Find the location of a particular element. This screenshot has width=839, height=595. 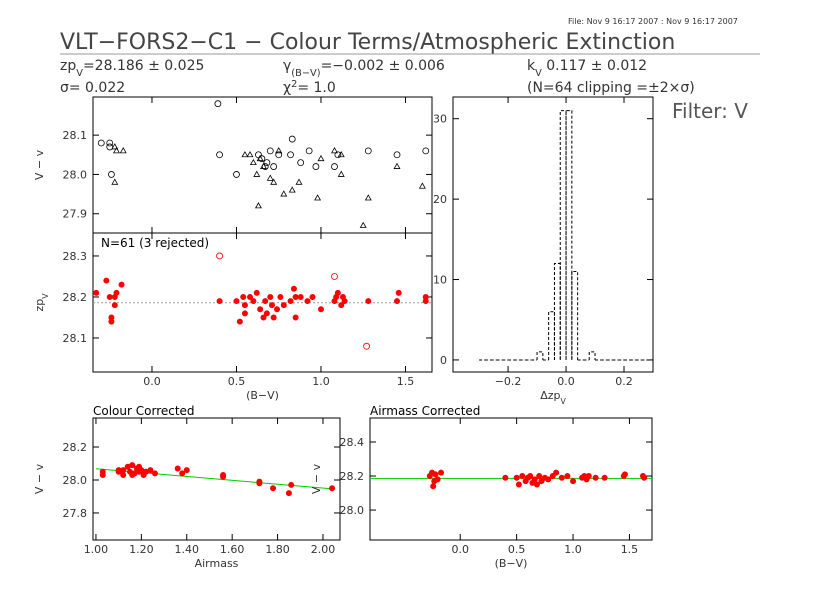

annotation: N=61 (3 rejected) is located at coordinates (155, 243).